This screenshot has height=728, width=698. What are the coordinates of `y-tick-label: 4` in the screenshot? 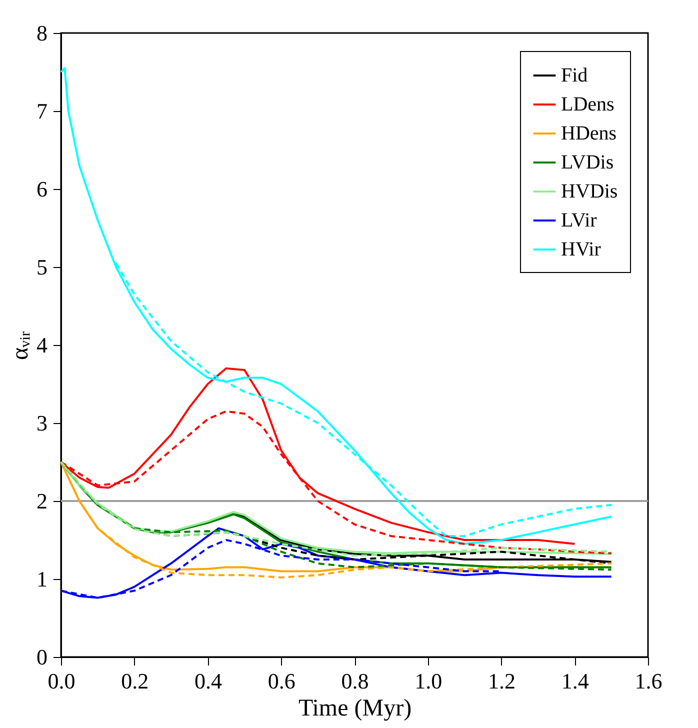 It's located at (42, 345).